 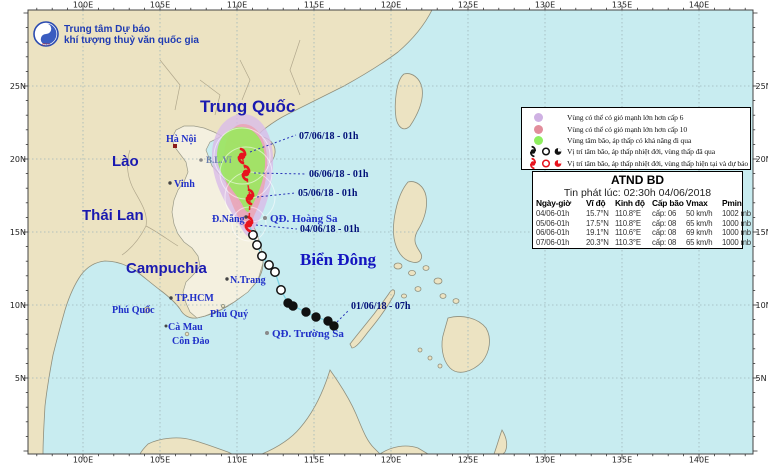 I want to click on axis-label-bottom: 100E, so click(x=83, y=460).